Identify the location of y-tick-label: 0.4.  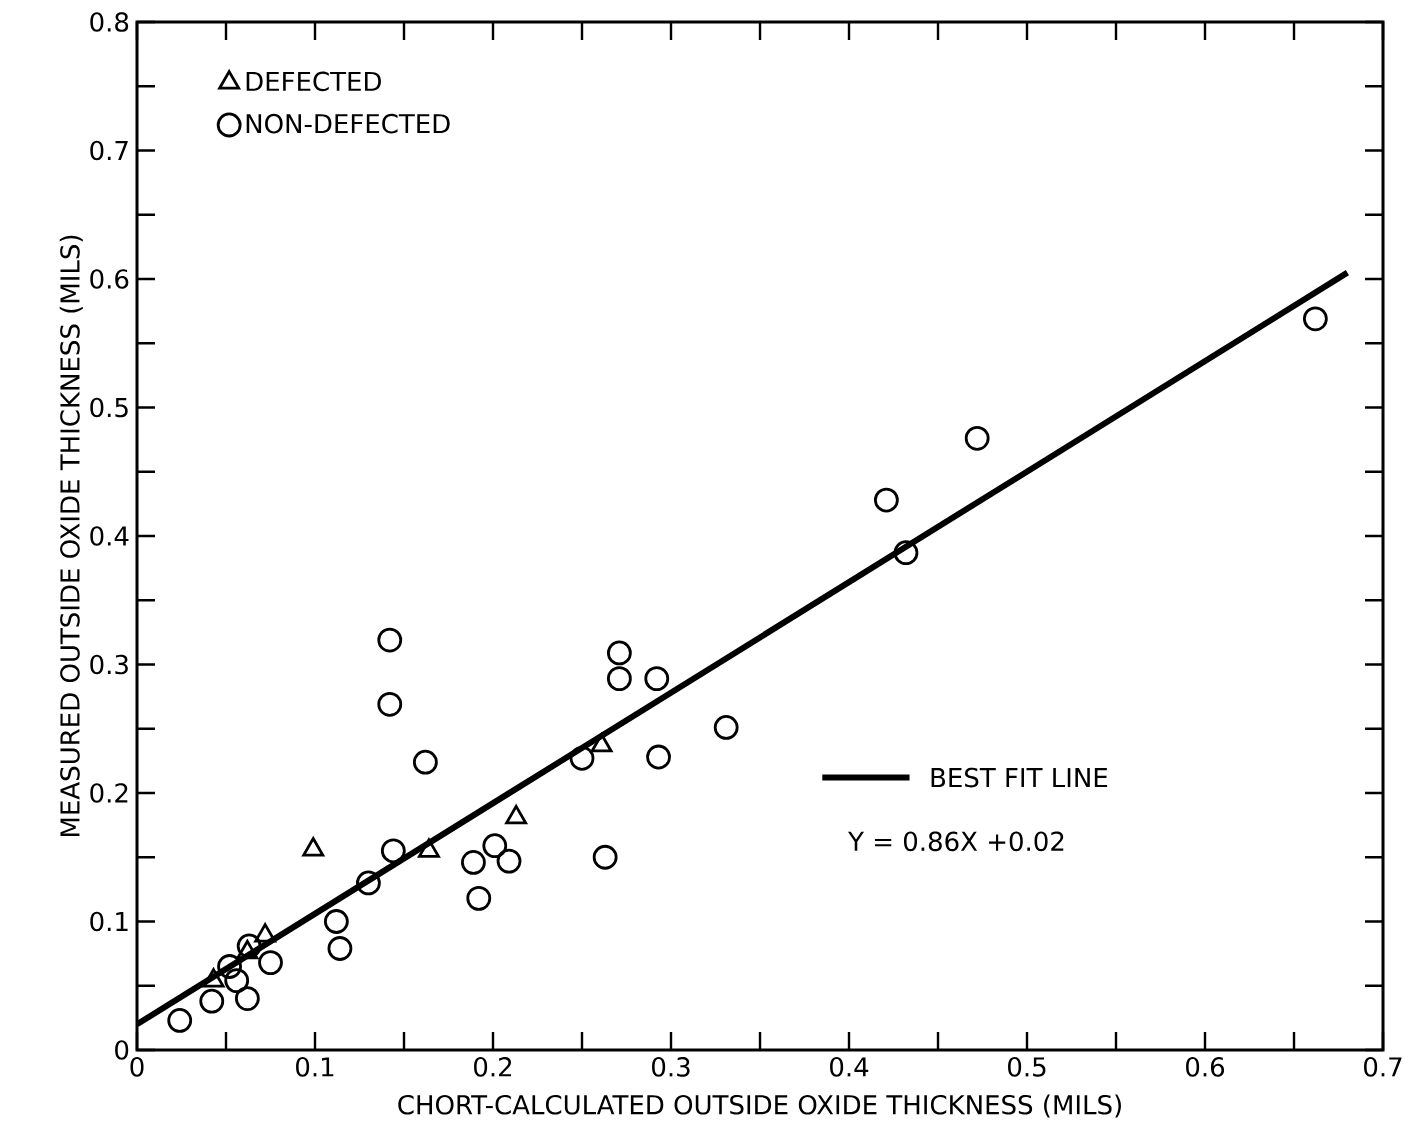
(109, 536).